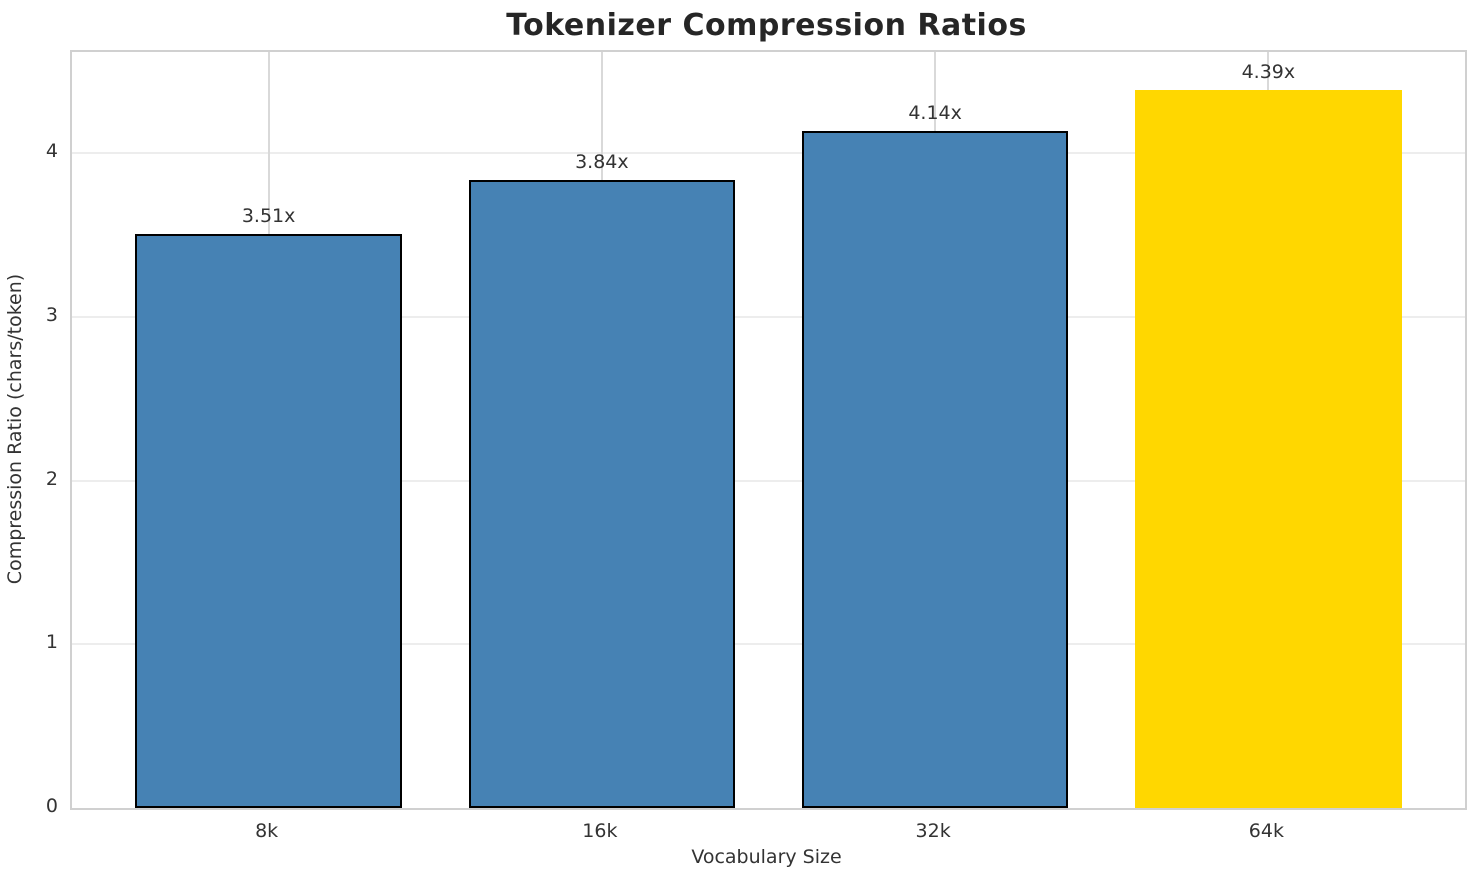 This screenshot has width=1483, height=885. I want to click on bar-64k, so click(1268, 448).